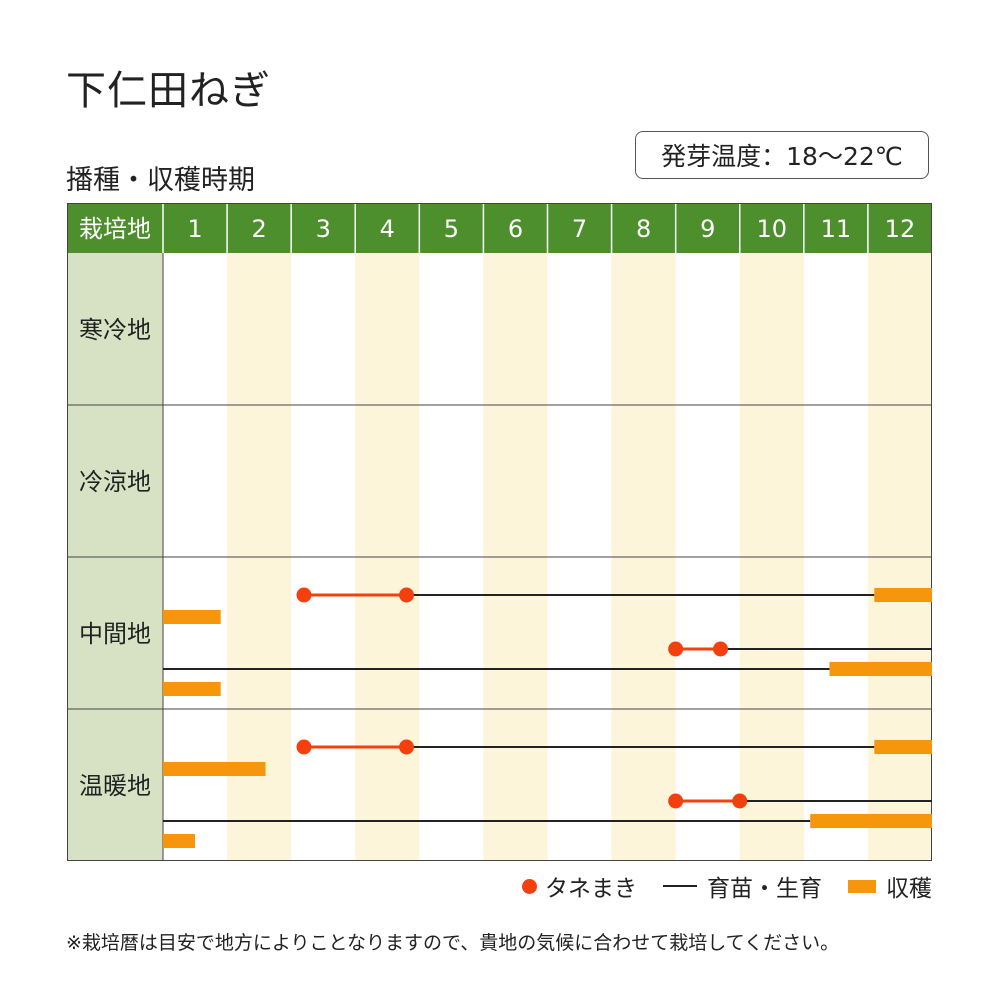 The height and width of the screenshot is (1000, 1000). I want to click on chart-legend: タネまき 育苗・生育 収穫, so click(466, 886).